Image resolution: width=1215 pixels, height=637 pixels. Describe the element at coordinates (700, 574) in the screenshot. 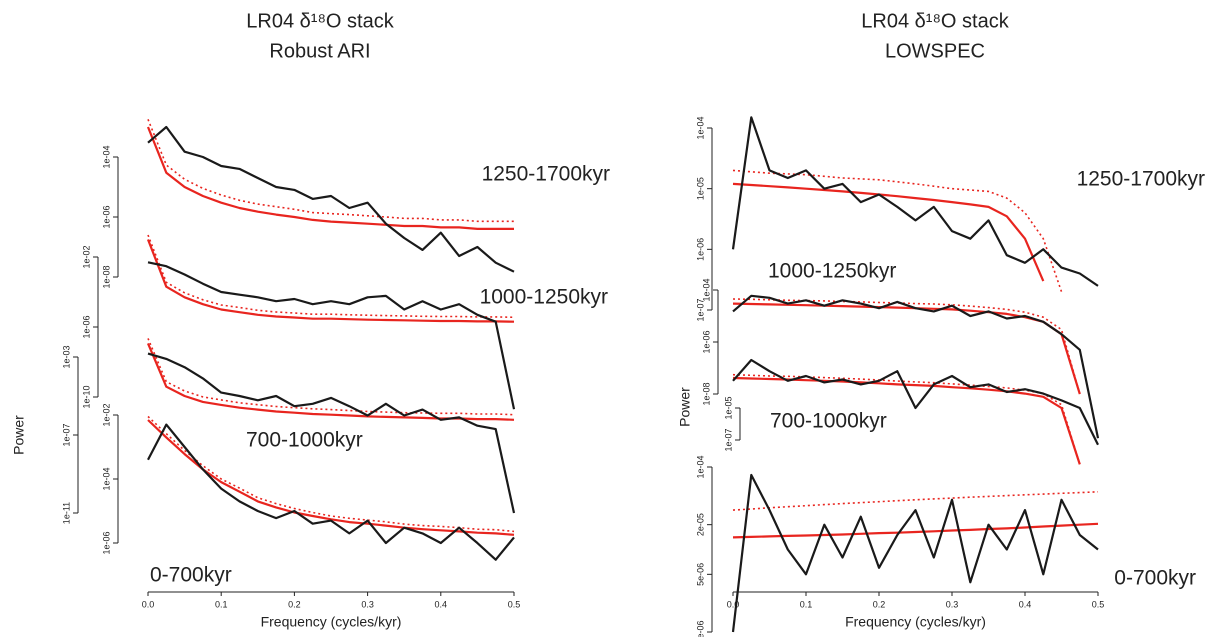

I see `y-tick-label: 5e-06` at that location.